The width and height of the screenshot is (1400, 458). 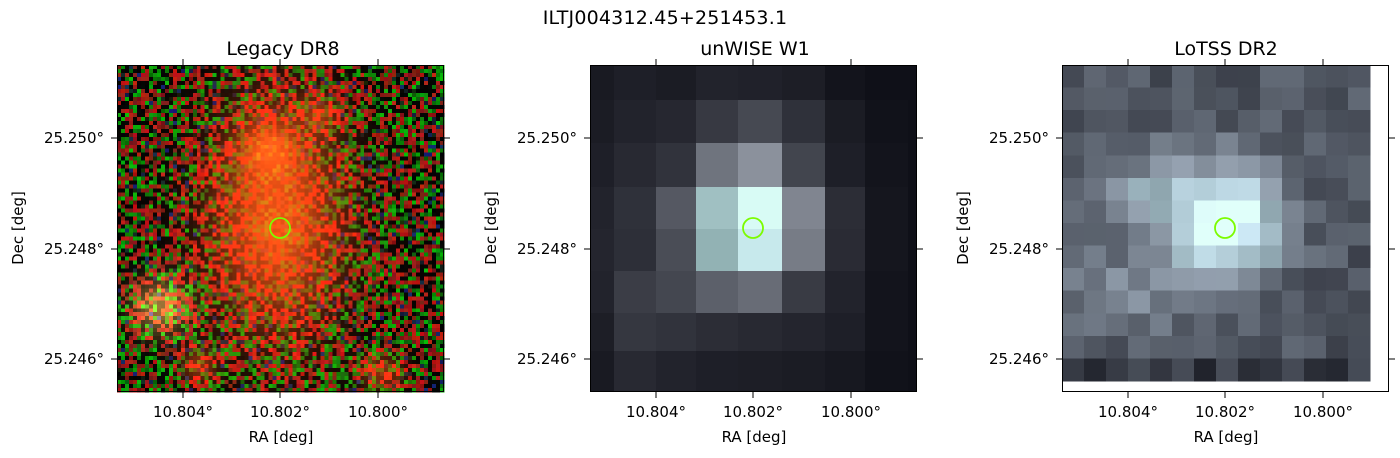 I want to click on xtick-legacy-3: 10.800°, so click(x=378, y=412).